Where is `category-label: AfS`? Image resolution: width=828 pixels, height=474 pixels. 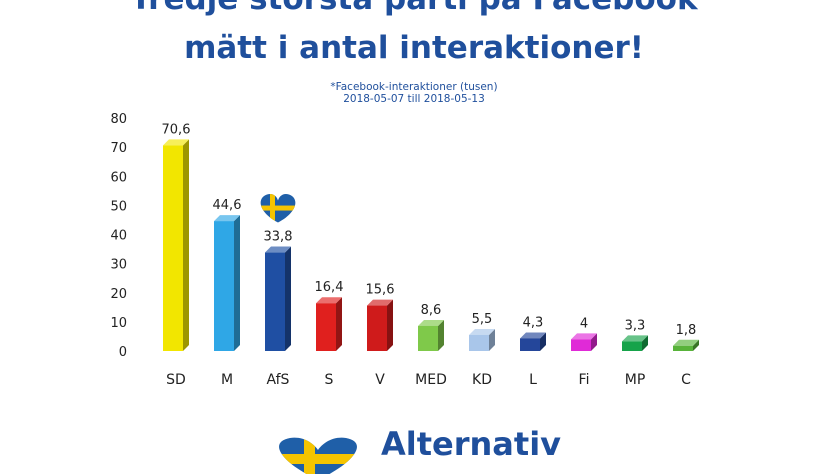
category-label: AfS is located at coordinates (278, 380).